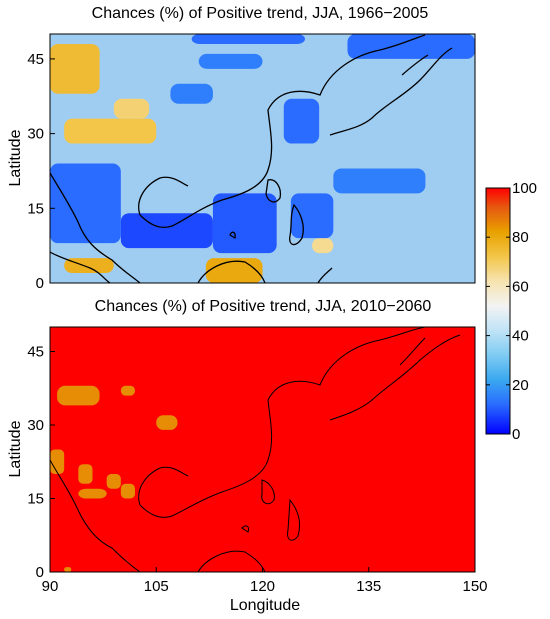 The image size is (550, 619). I want to click on bottom-x-tick-label: 135, so click(368, 586).